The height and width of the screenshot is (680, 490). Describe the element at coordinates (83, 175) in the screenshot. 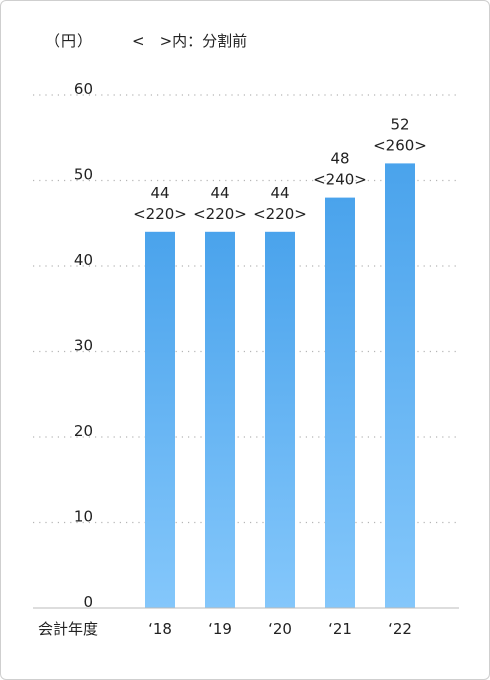

I see `y-tick-label: 50` at that location.